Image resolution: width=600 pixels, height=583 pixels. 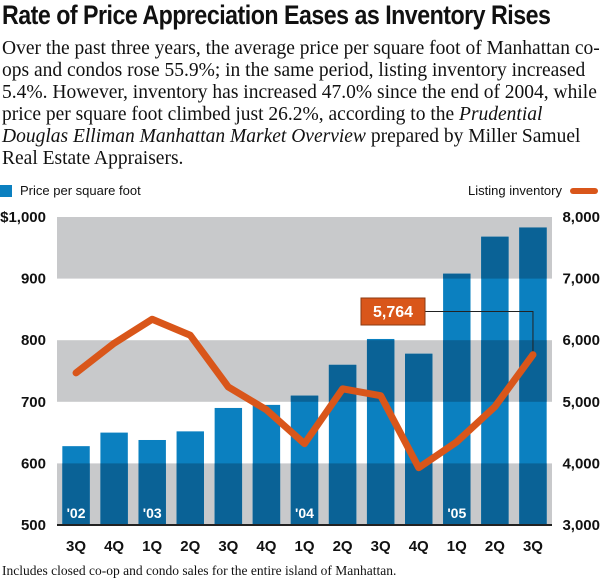 What do you see at coordinates (581, 217) in the screenshot?
I see `right-tick-label-8000: 8,000` at bounding box center [581, 217].